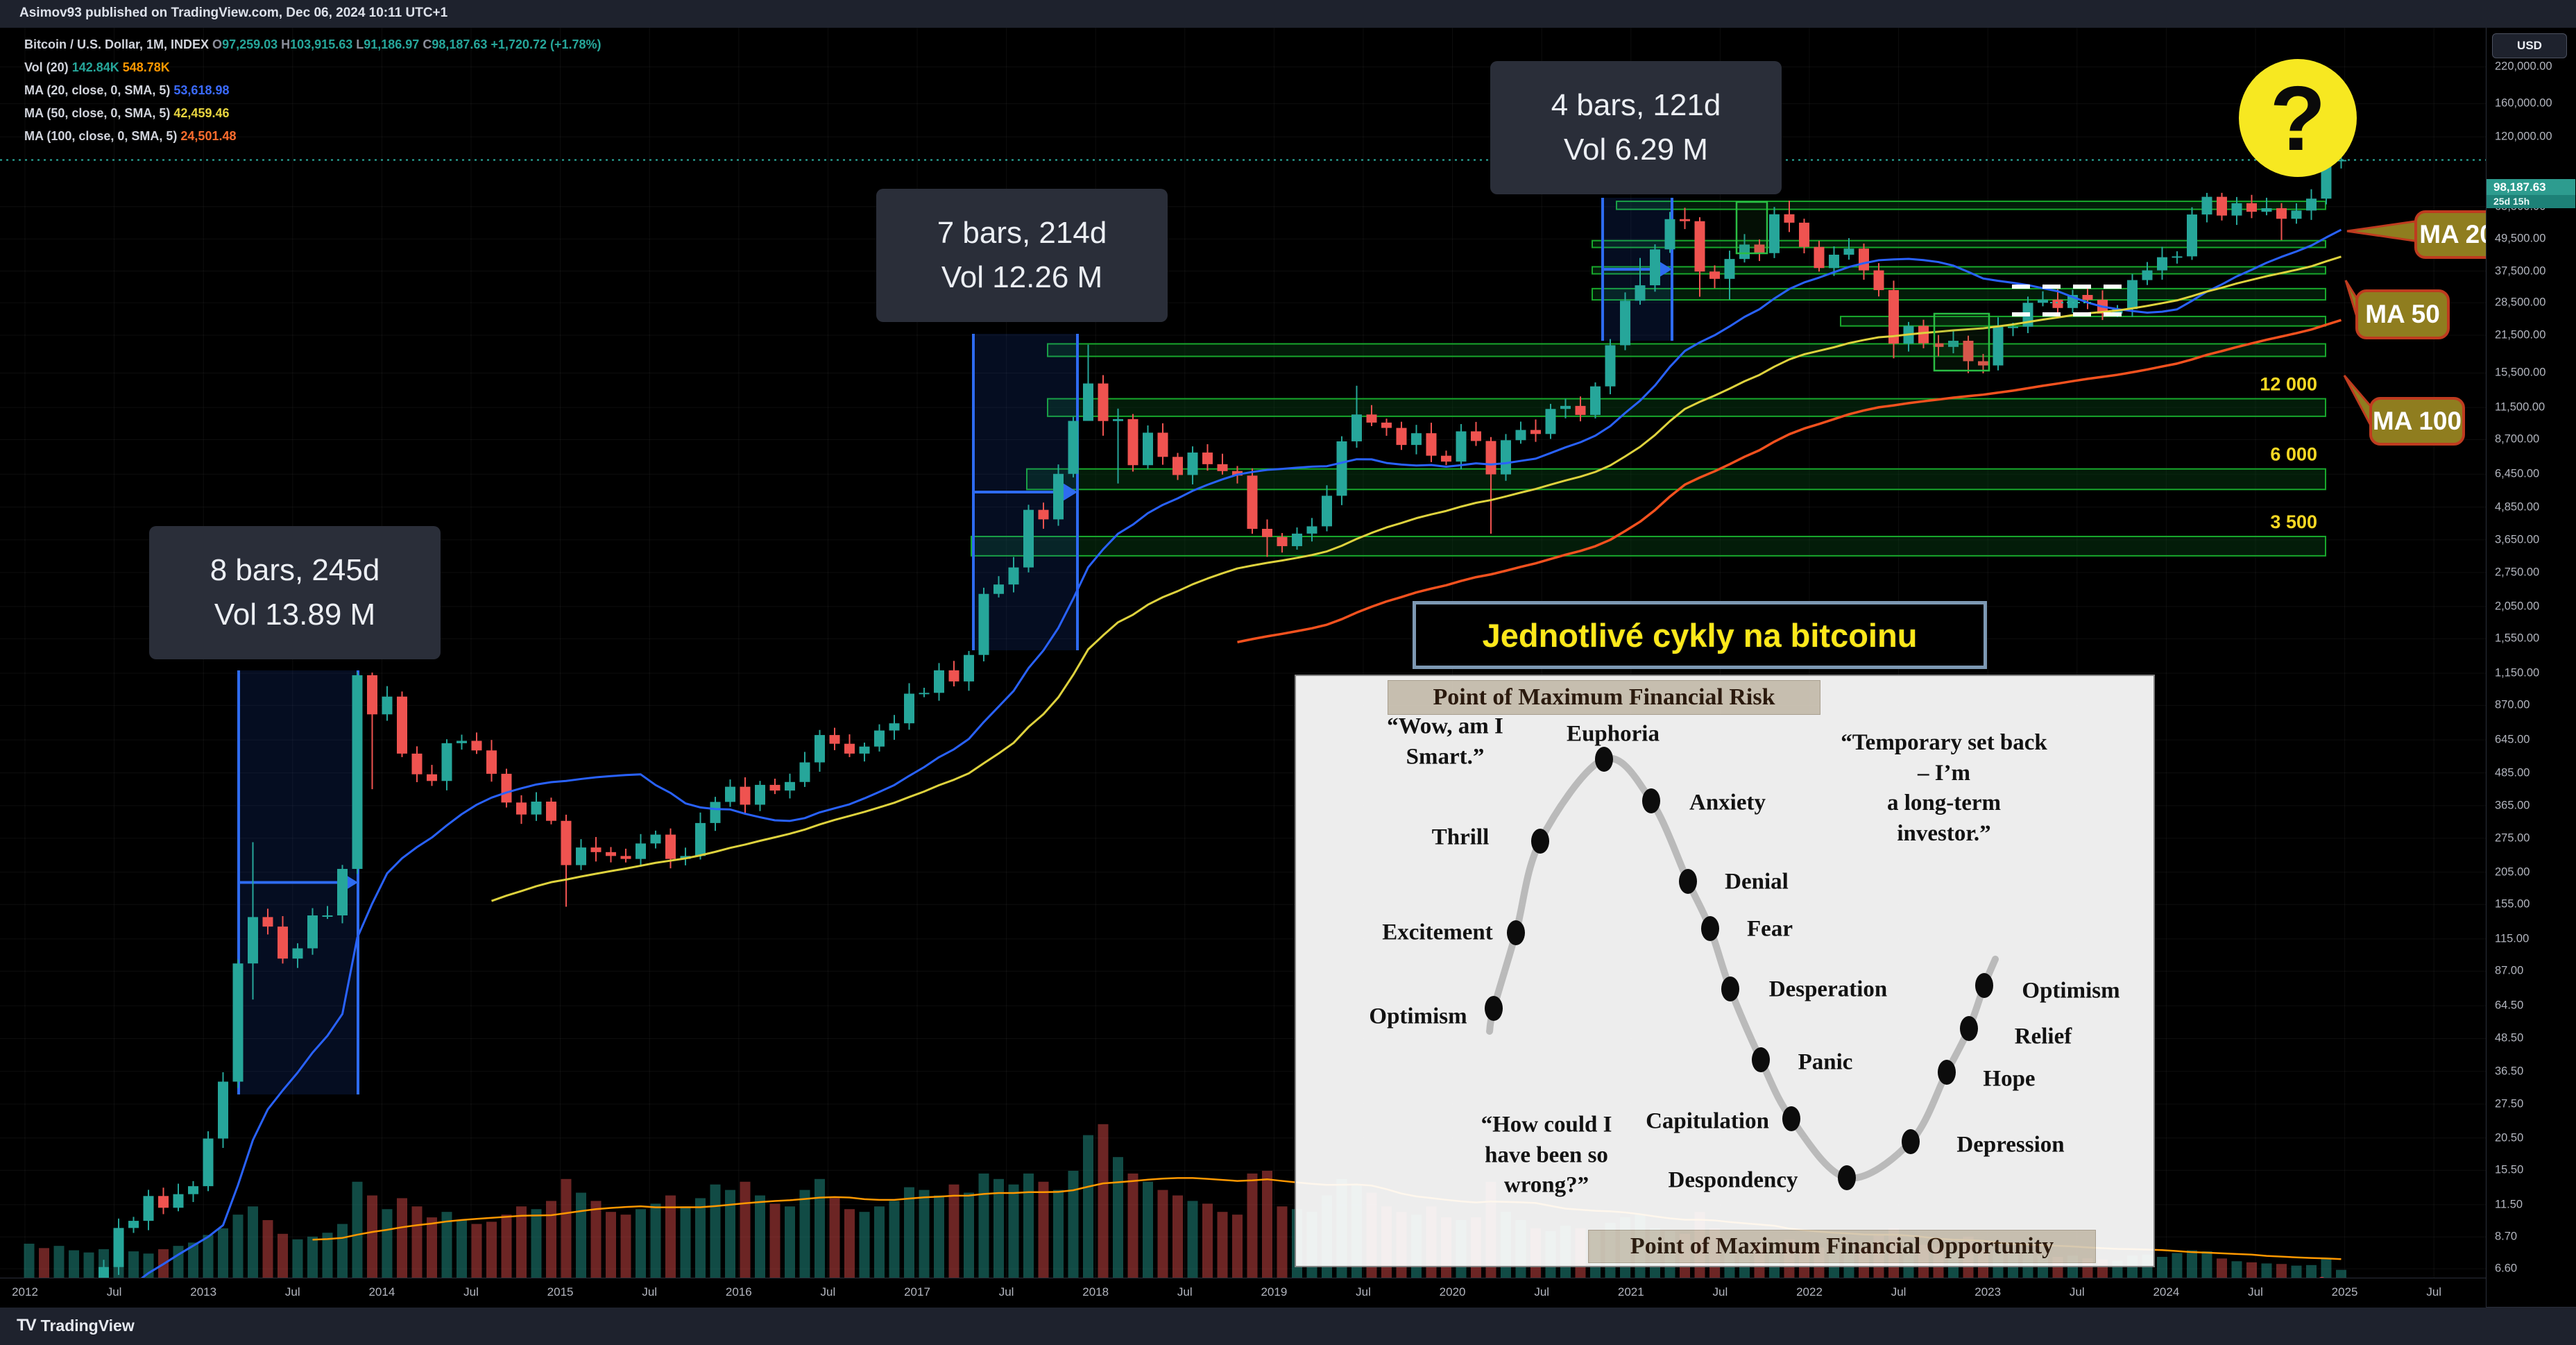 The image size is (2576, 1345). What do you see at coordinates (76, 1325) in the screenshot?
I see `tradingview-logo: TV TradingView` at bounding box center [76, 1325].